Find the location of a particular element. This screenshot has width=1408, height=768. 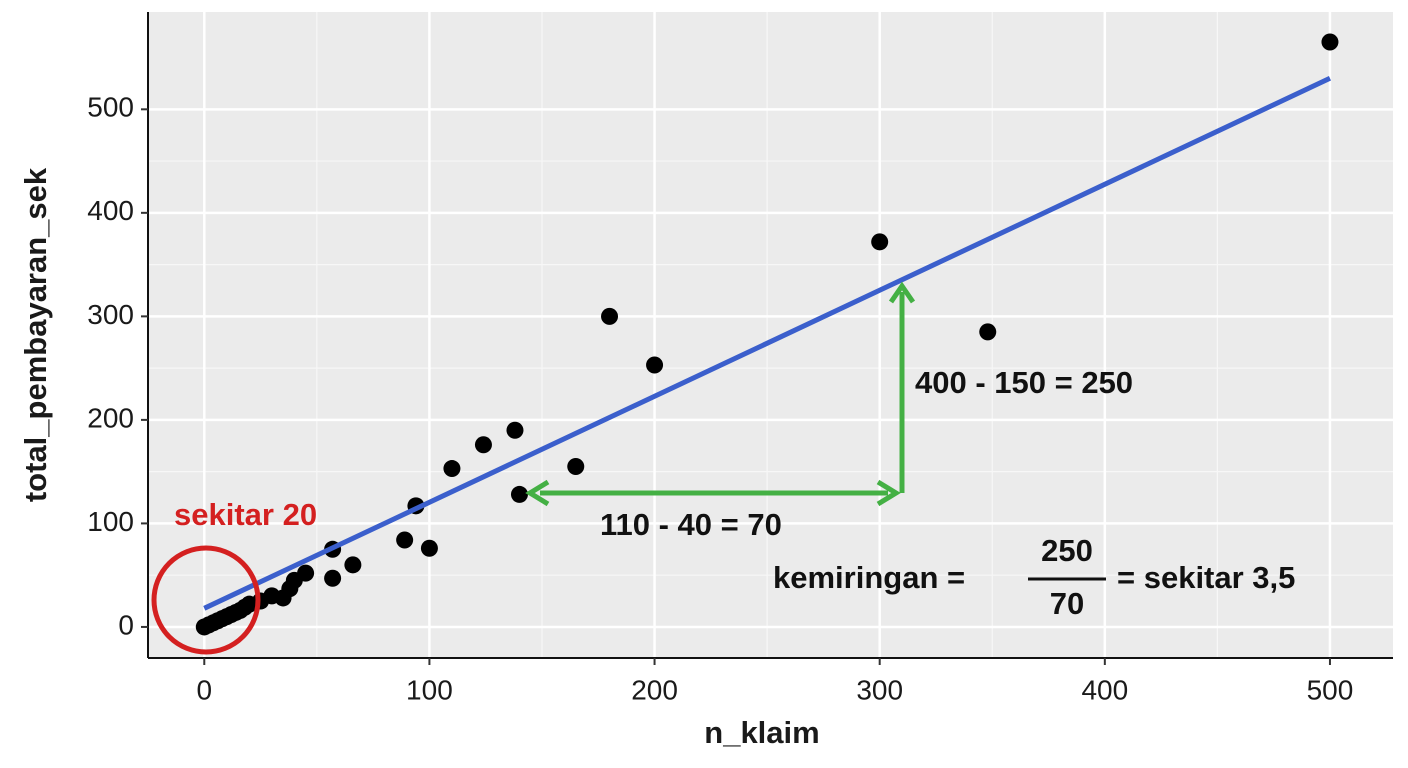

x-tick-label: 0 is located at coordinates (204, 689).